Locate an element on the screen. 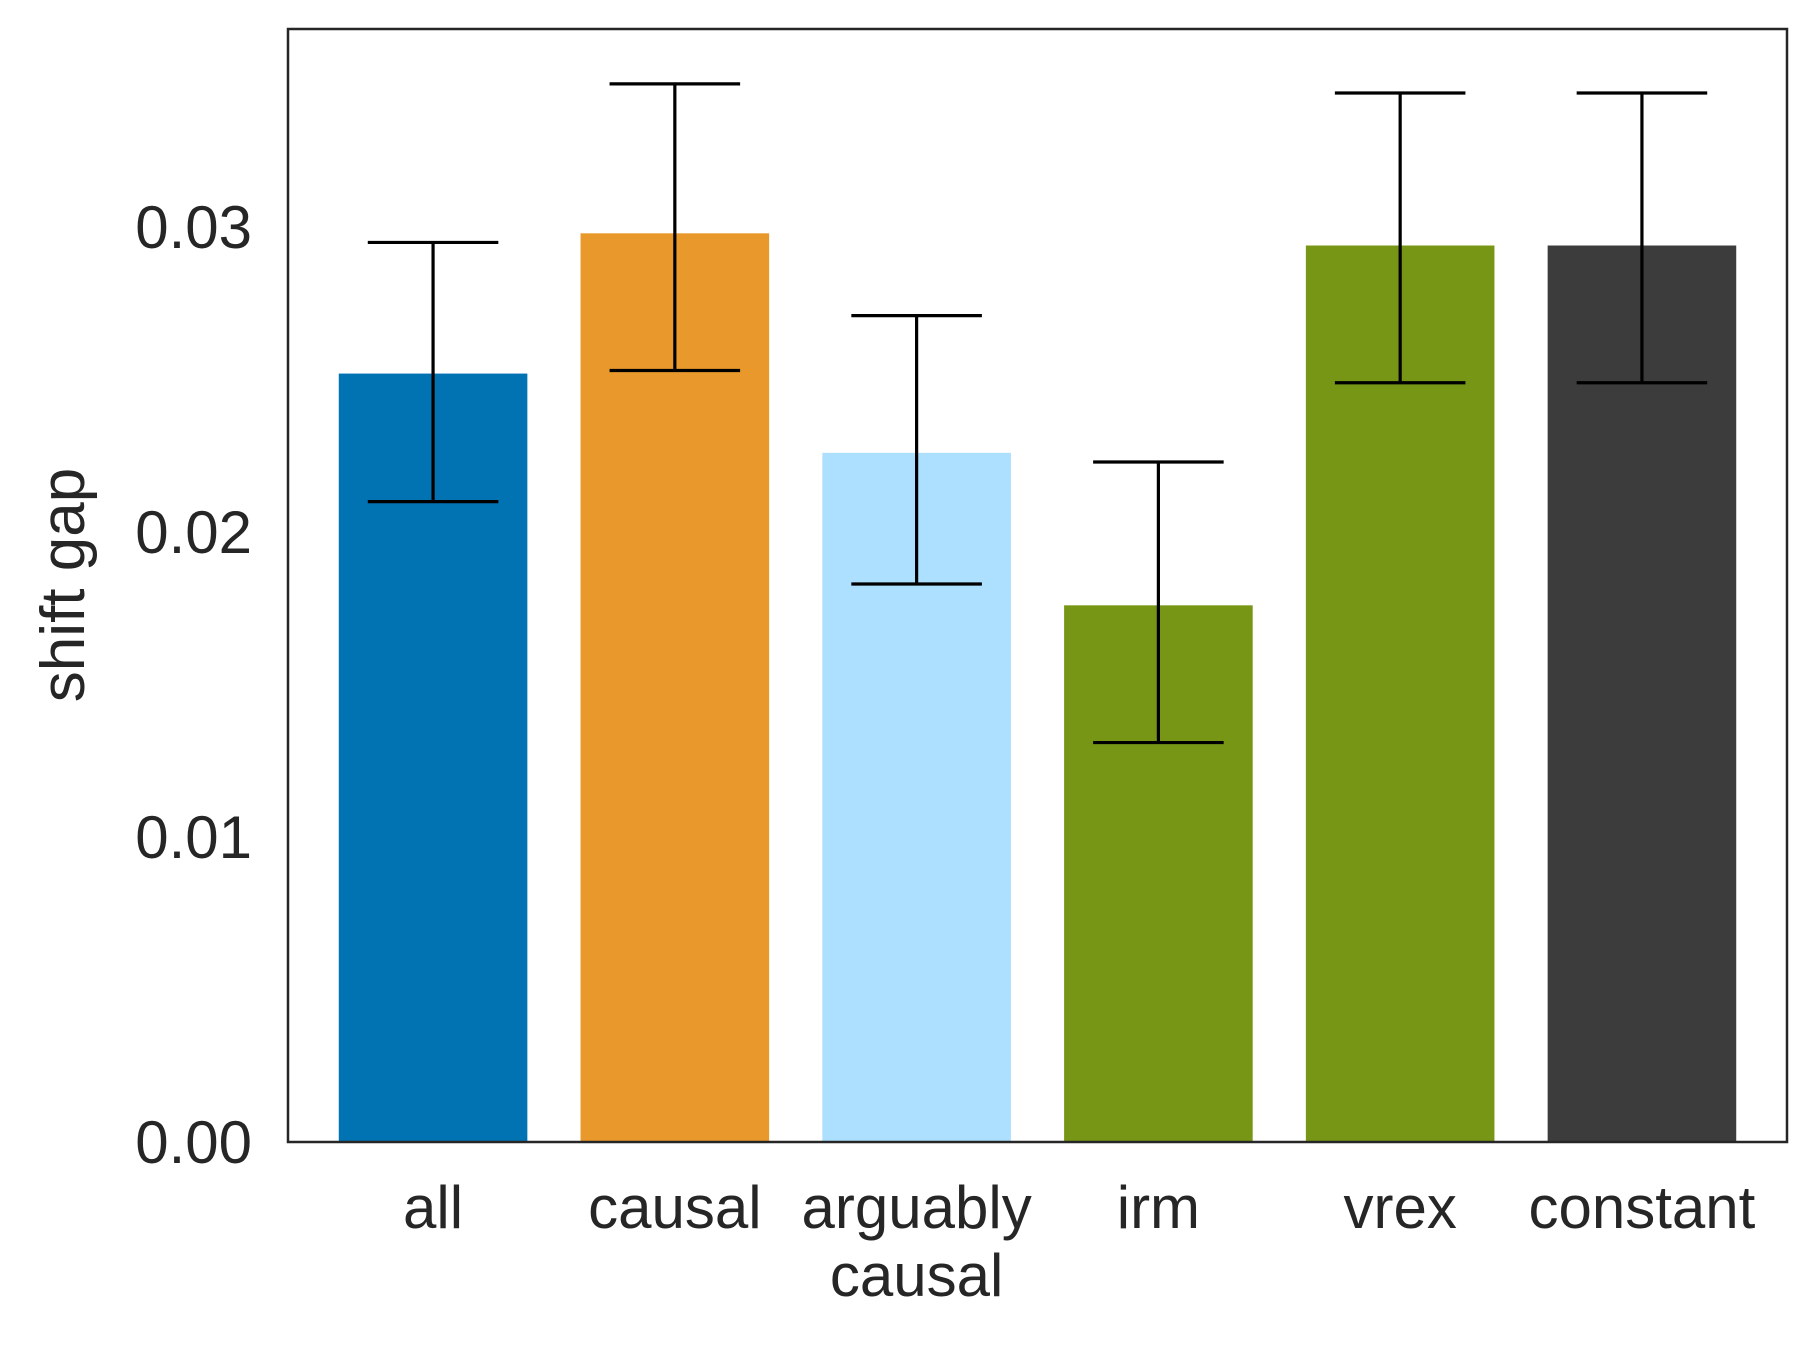 The image size is (1805, 1347). x-tick-label: causal is located at coordinates (674, 1207).